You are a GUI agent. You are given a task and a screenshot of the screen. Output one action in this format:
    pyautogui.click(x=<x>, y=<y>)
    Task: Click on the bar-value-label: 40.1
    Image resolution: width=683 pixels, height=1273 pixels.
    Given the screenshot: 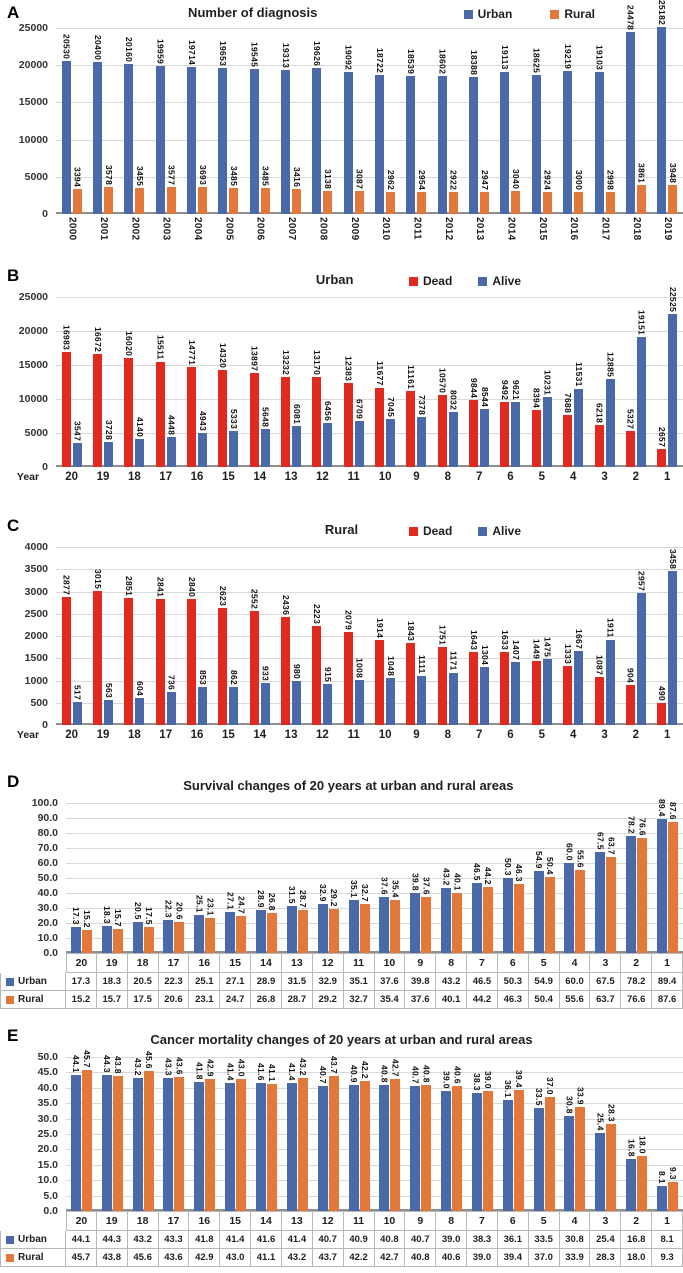 What is the action you would take?
    pyautogui.click(x=457, y=882)
    